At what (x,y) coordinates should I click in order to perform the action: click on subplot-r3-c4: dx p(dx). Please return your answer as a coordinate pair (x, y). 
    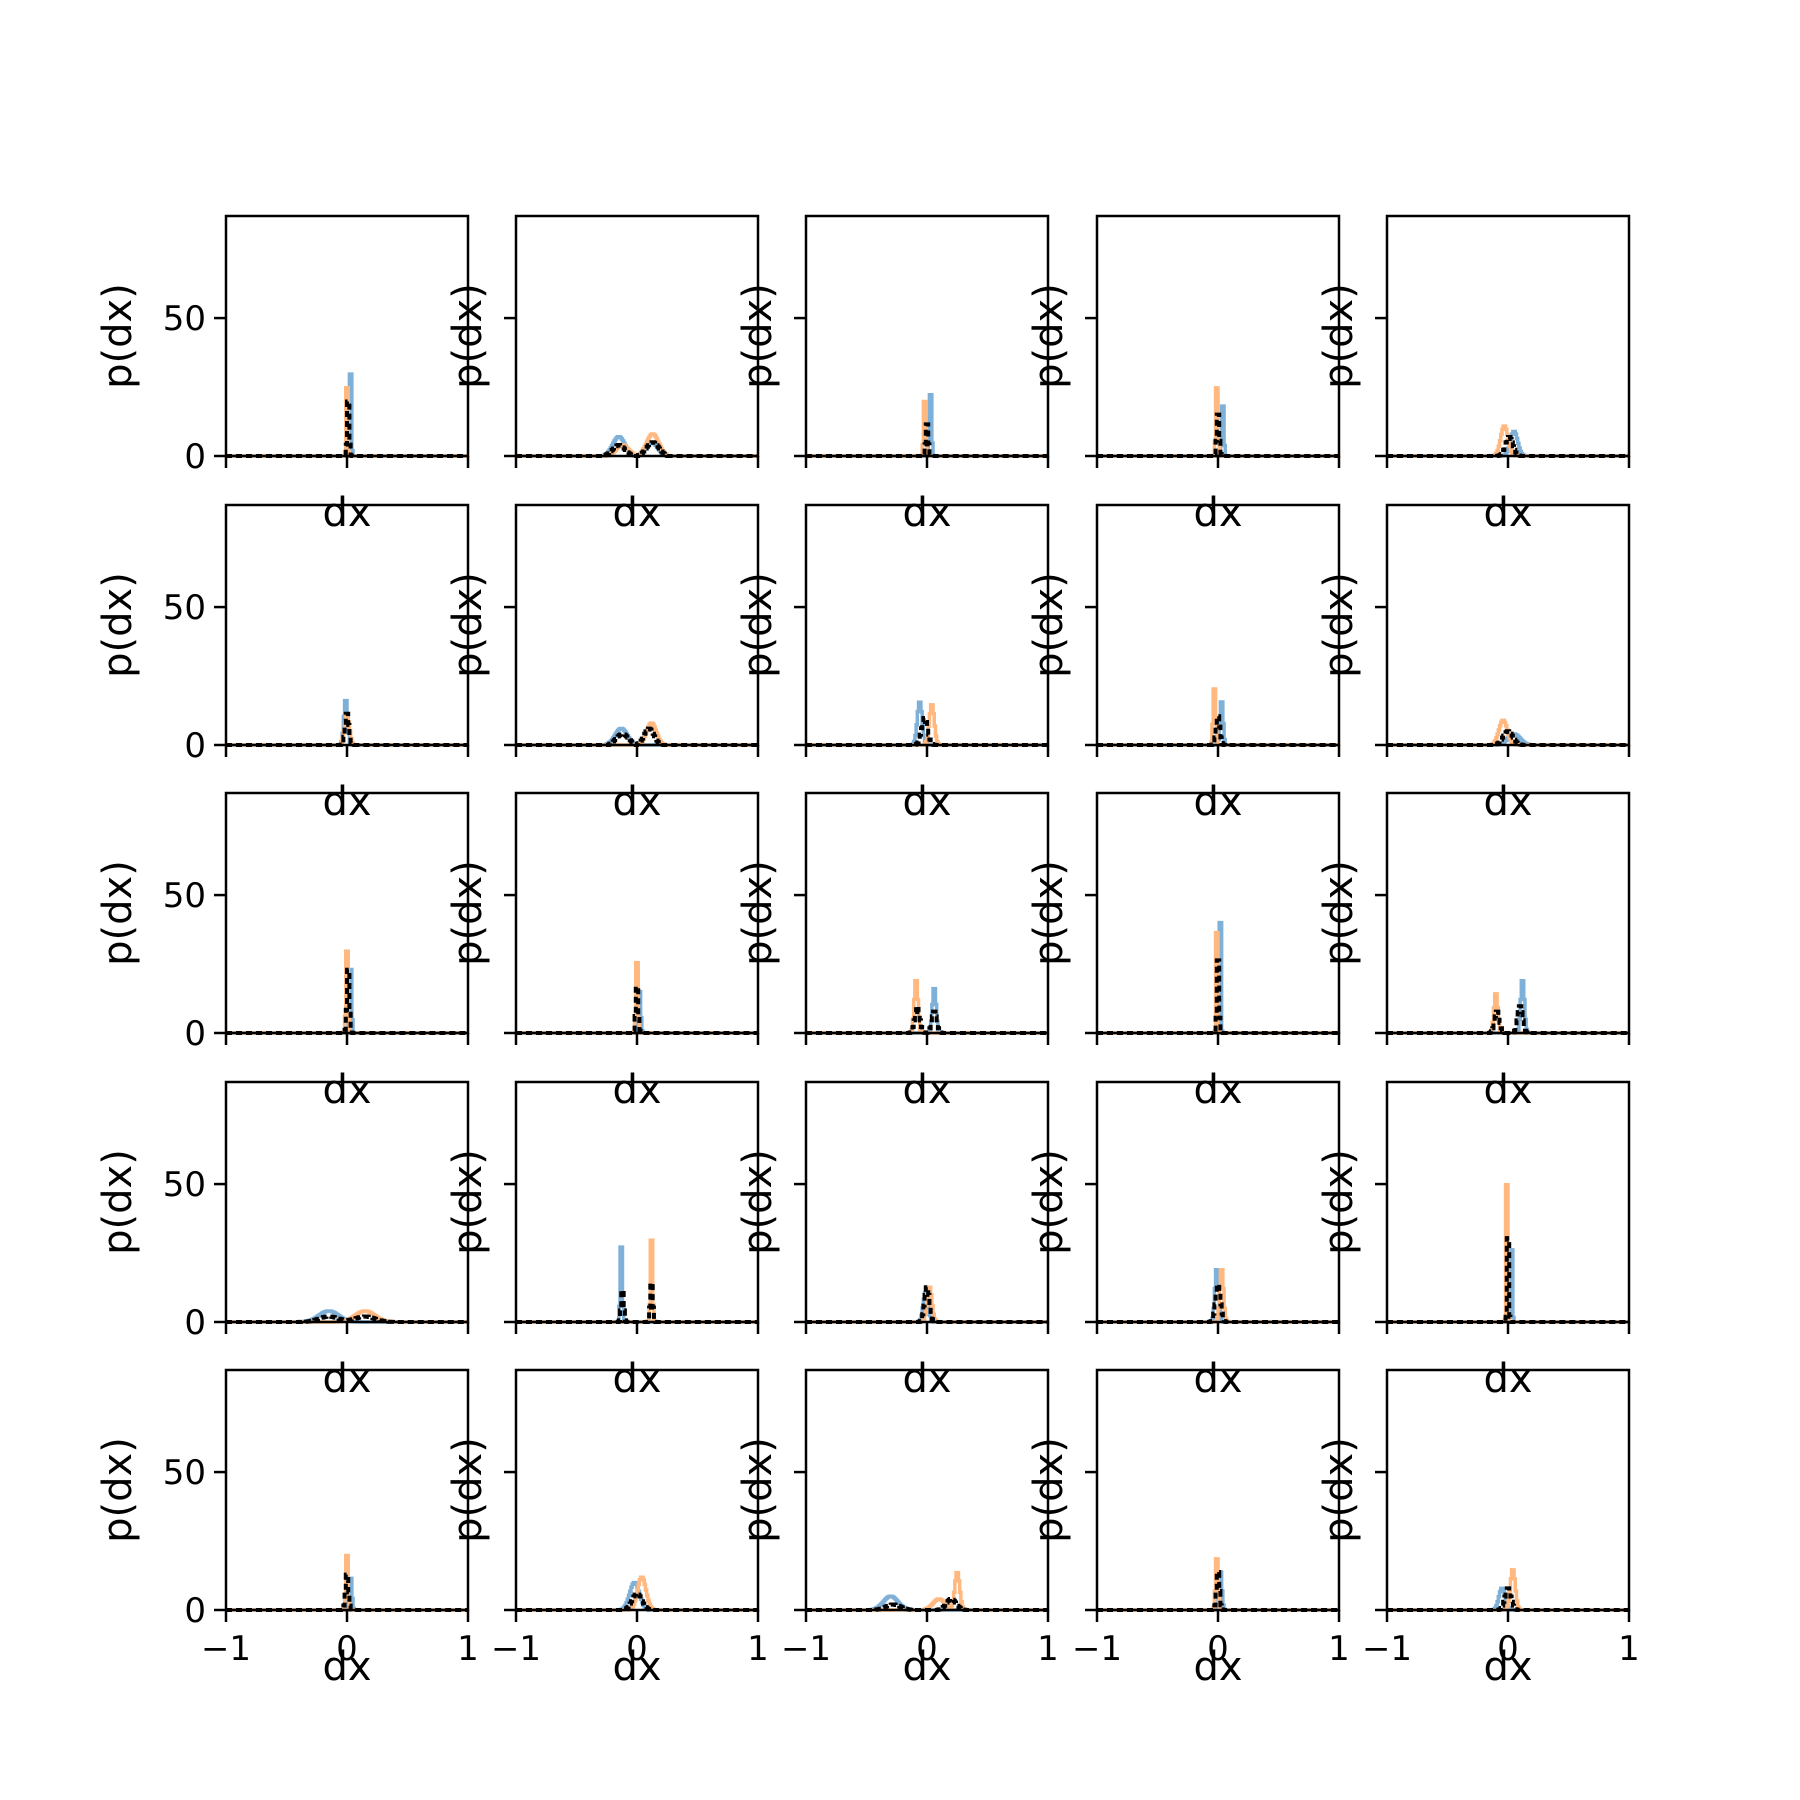
    Looking at the image, I should click on (1473, 1241).